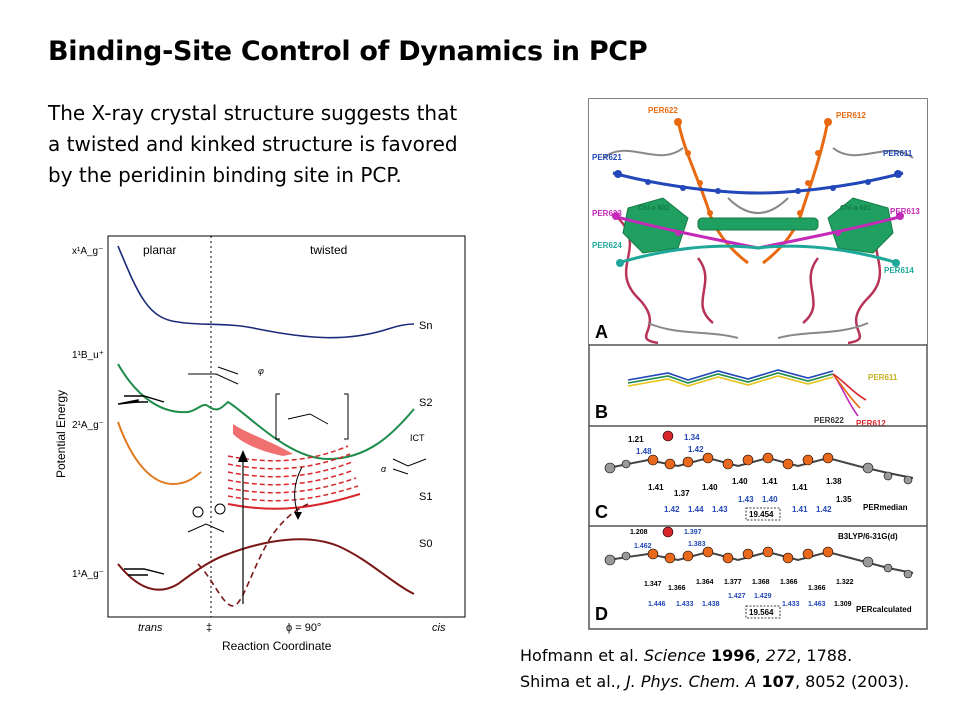 Image resolution: width=960 pixels, height=720 pixels. What do you see at coordinates (720, 509) in the screenshot?
I see `c-bond-blue-3: 1.43` at bounding box center [720, 509].